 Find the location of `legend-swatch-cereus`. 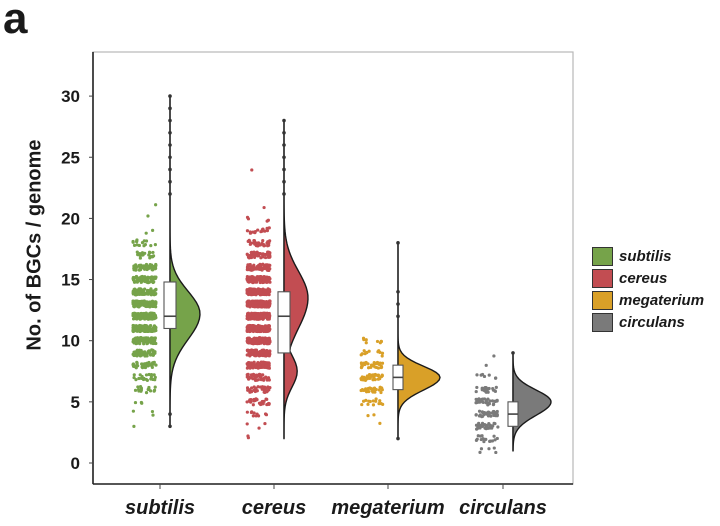

legend-swatch-cereus is located at coordinates (602, 278).